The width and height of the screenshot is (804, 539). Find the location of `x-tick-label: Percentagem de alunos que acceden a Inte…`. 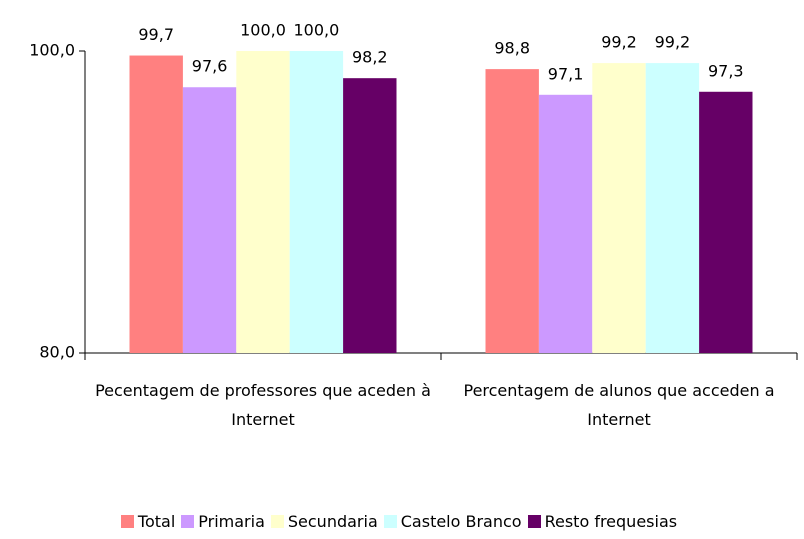

x-tick-label: Percentagem de alunos que acceden a Inte… is located at coordinates (619, 405).